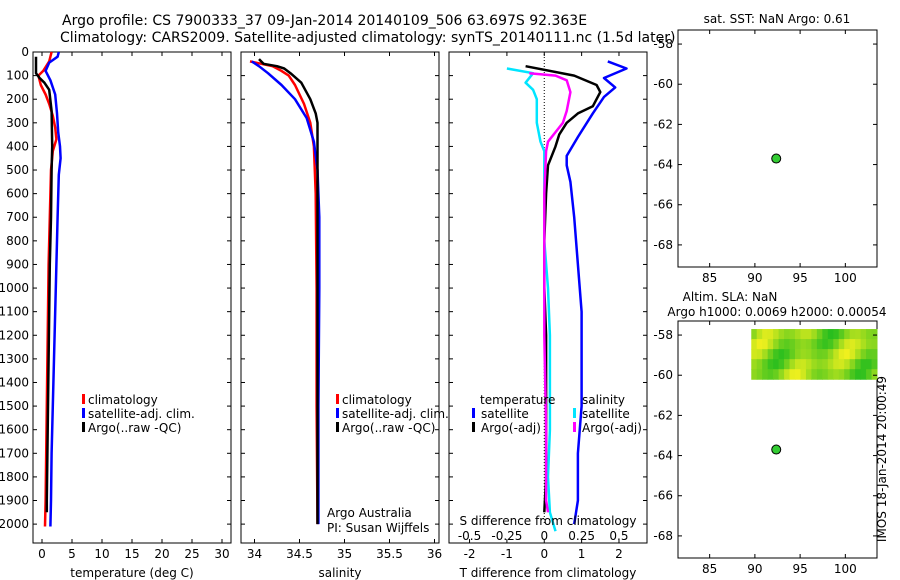 The image size is (900, 580). What do you see at coordinates (17, 241) in the screenshot?
I see `depth-tick-label: 800` at bounding box center [17, 241].